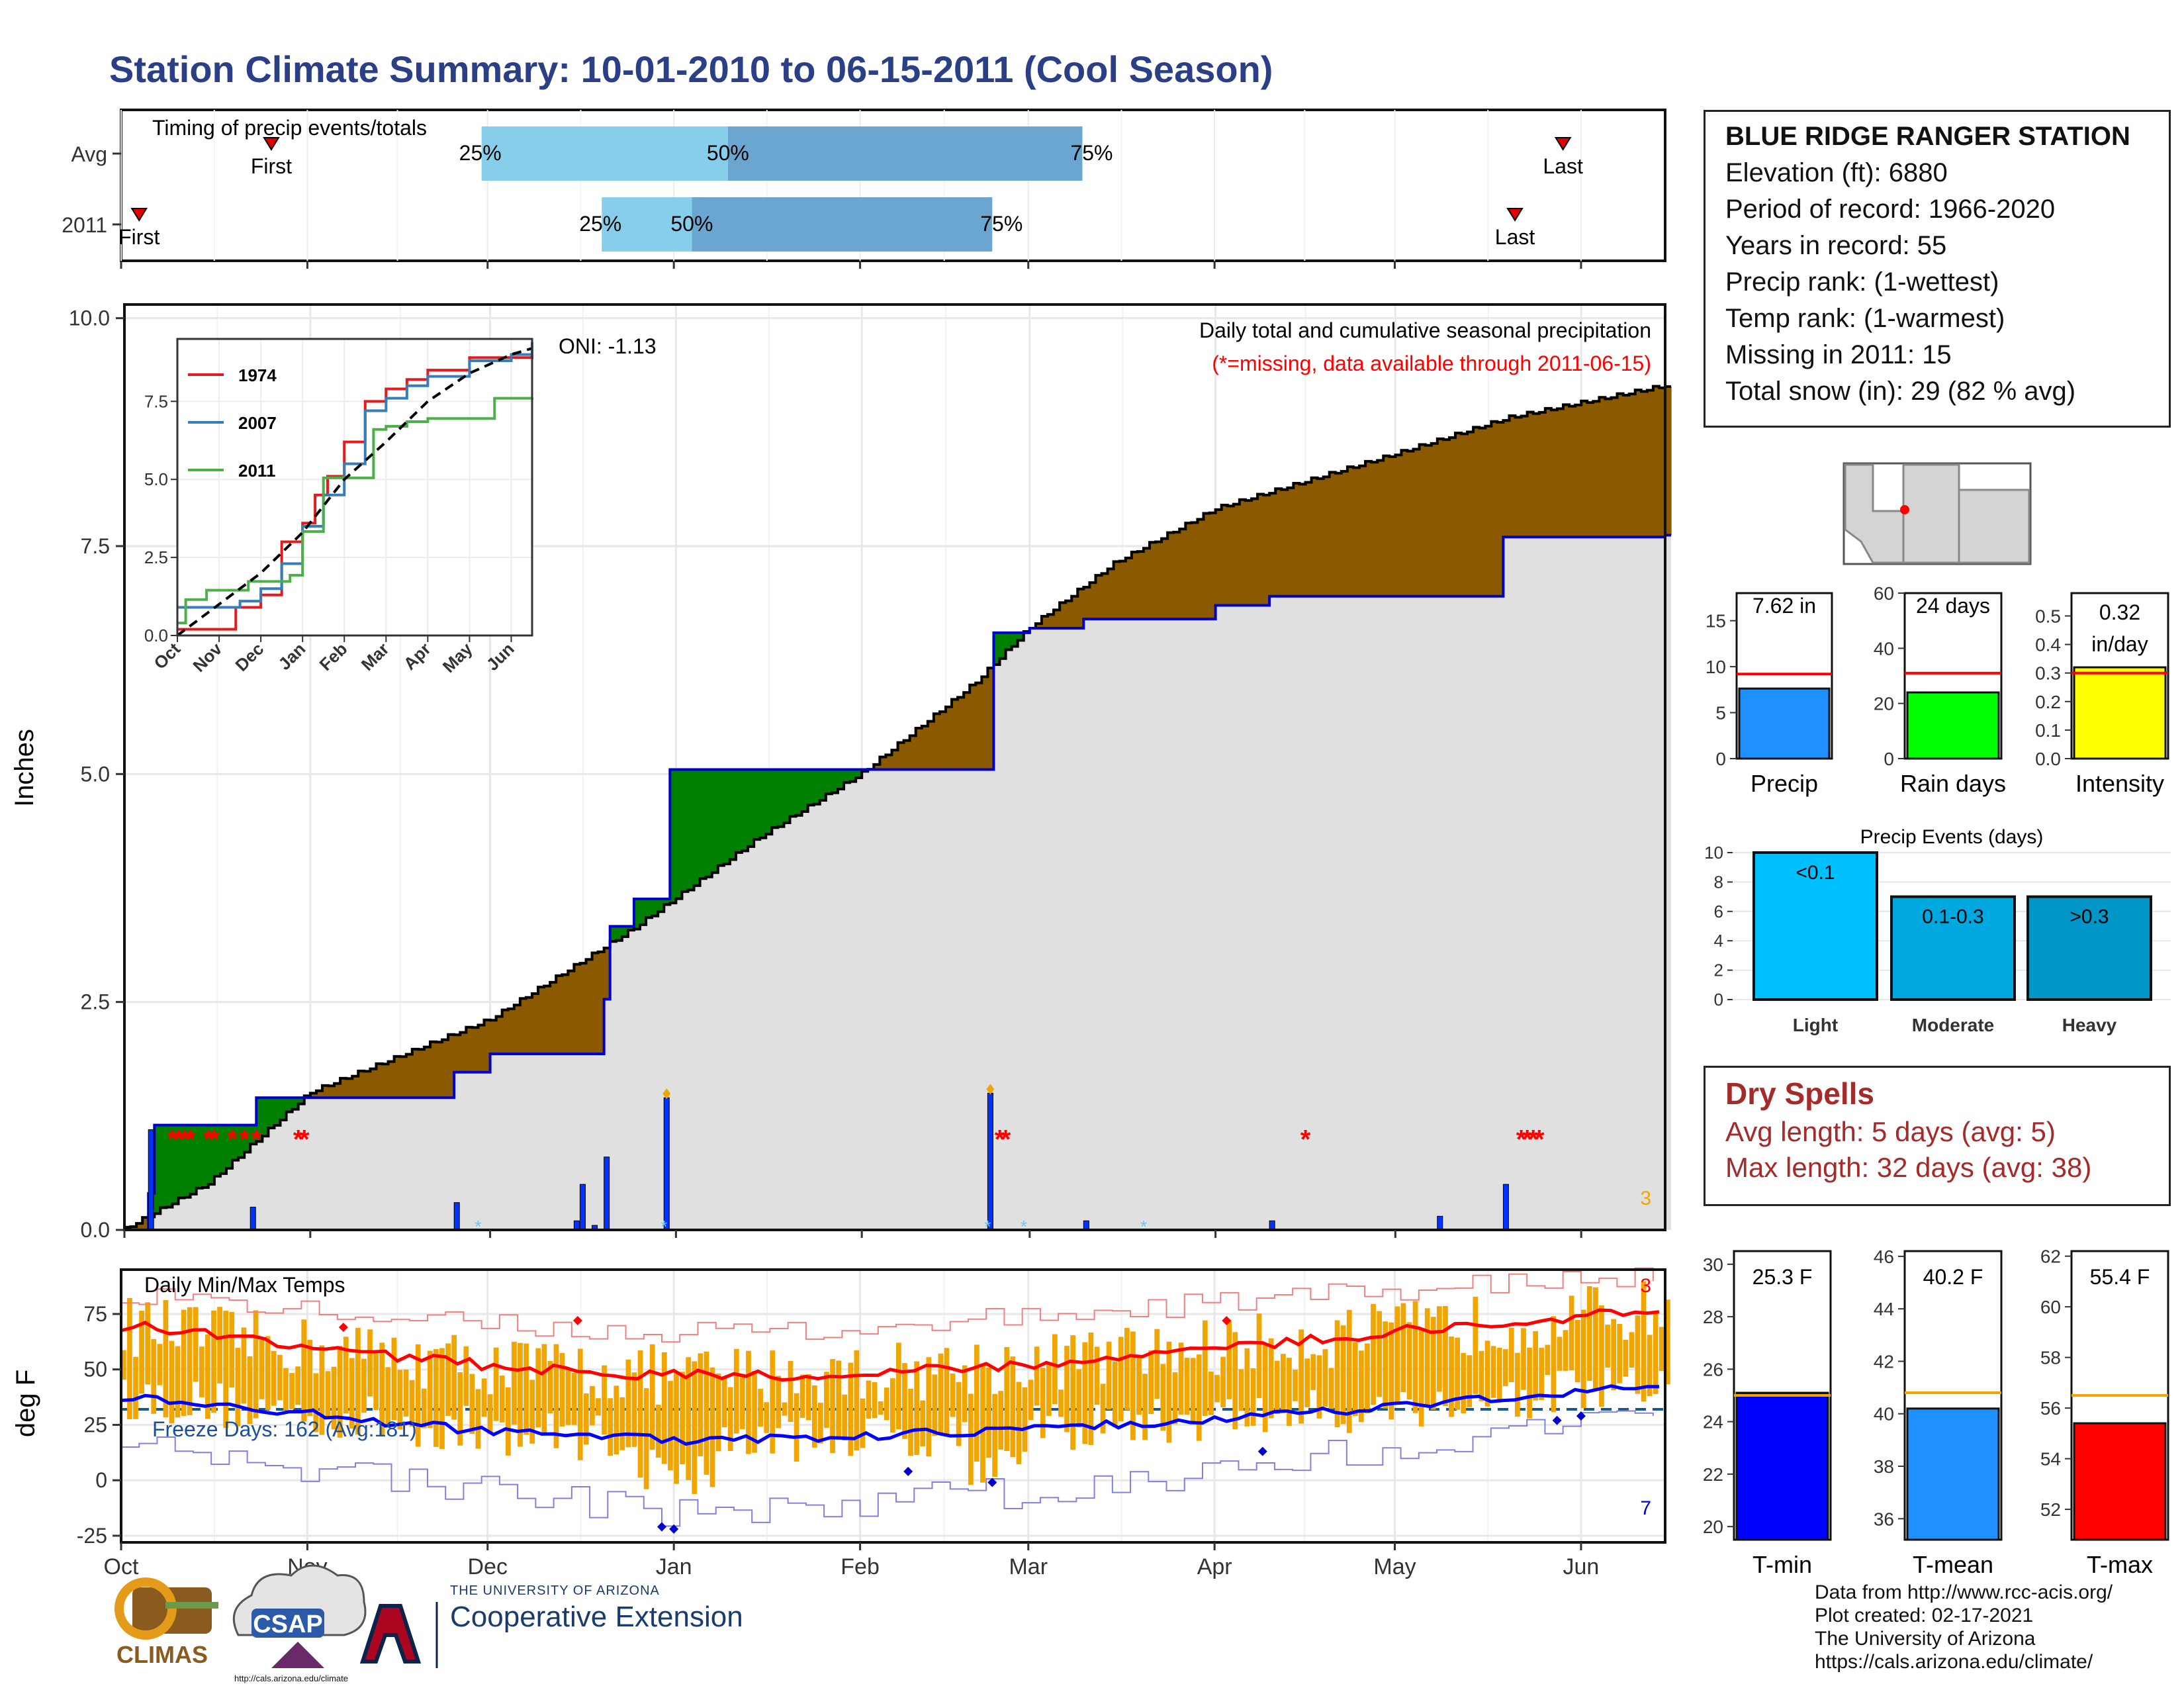 This screenshot has width=2184, height=1688. Describe the element at coordinates (608, 346) in the screenshot. I see `oni-label: ONI: -1.13` at that location.